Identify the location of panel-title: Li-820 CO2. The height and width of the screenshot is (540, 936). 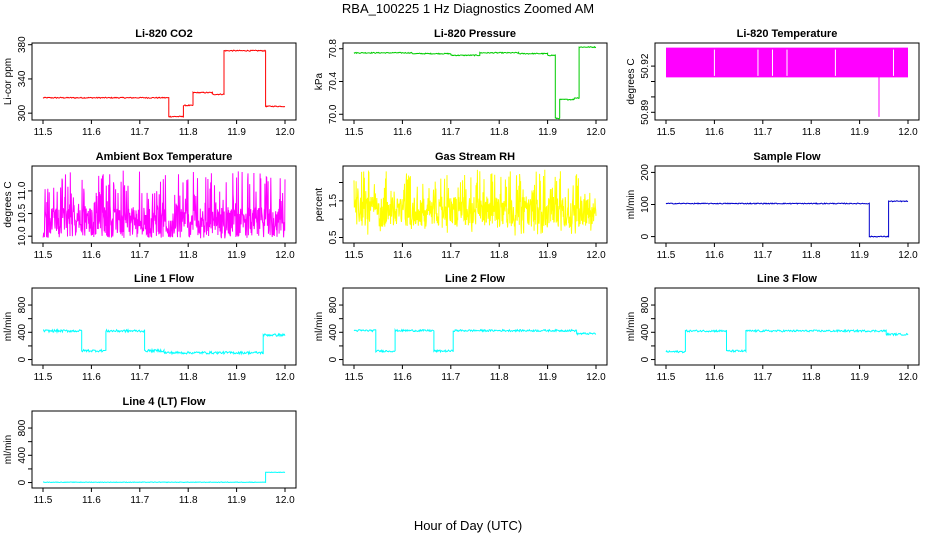
(163, 34).